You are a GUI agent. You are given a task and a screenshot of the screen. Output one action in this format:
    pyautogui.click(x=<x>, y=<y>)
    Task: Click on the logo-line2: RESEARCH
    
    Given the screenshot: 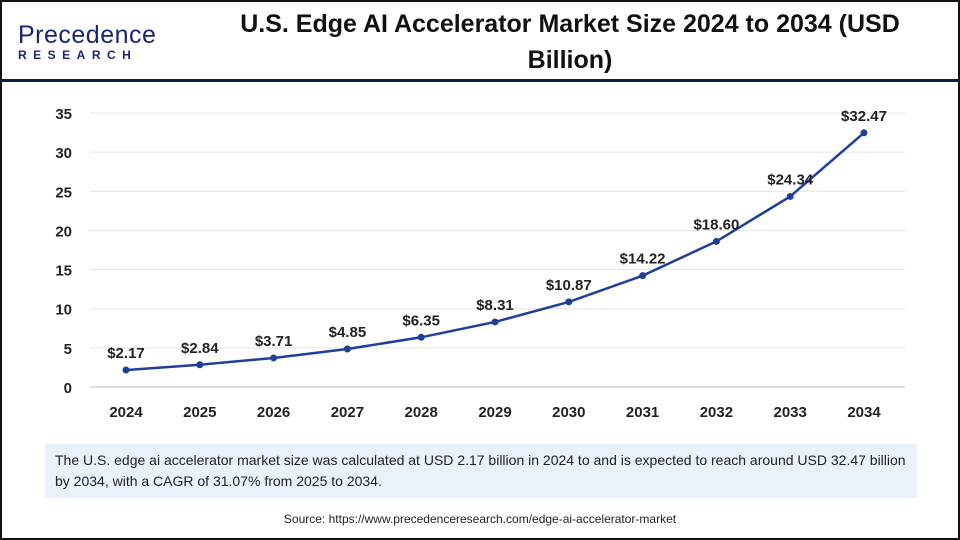 What is the action you would take?
    pyautogui.click(x=78, y=55)
    